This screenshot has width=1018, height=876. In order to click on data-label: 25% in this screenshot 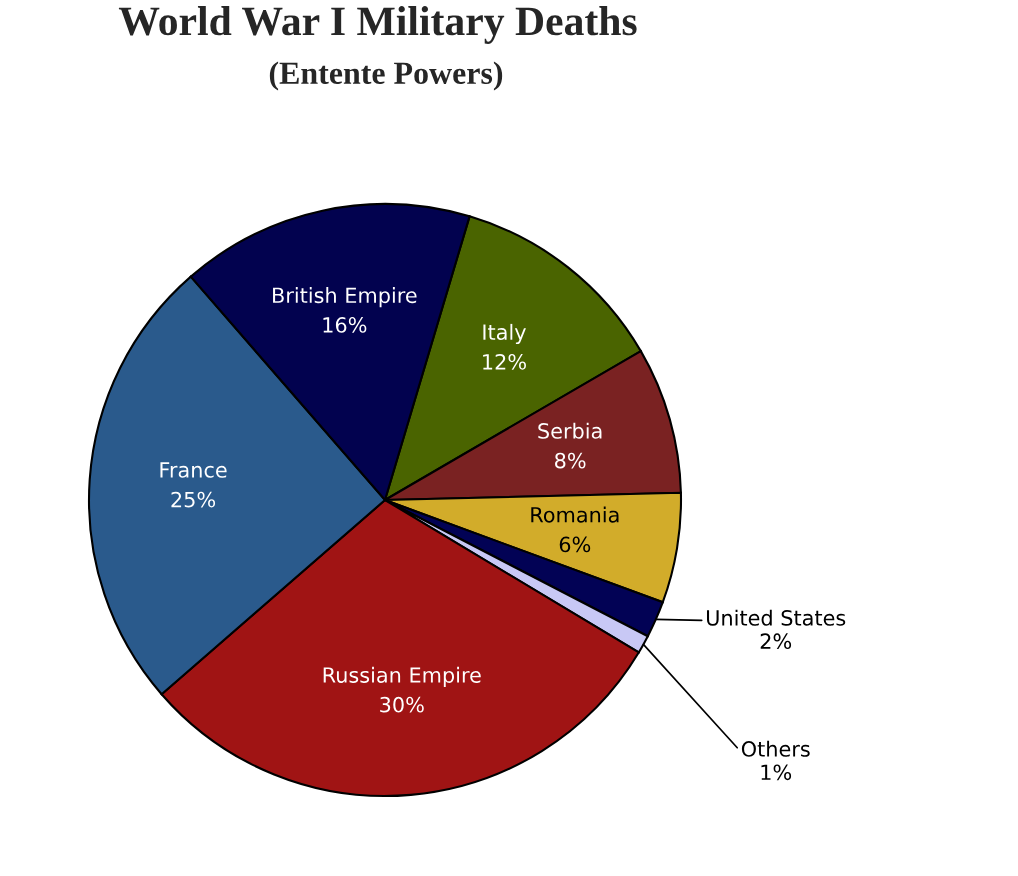, I will do `click(193, 499)`.